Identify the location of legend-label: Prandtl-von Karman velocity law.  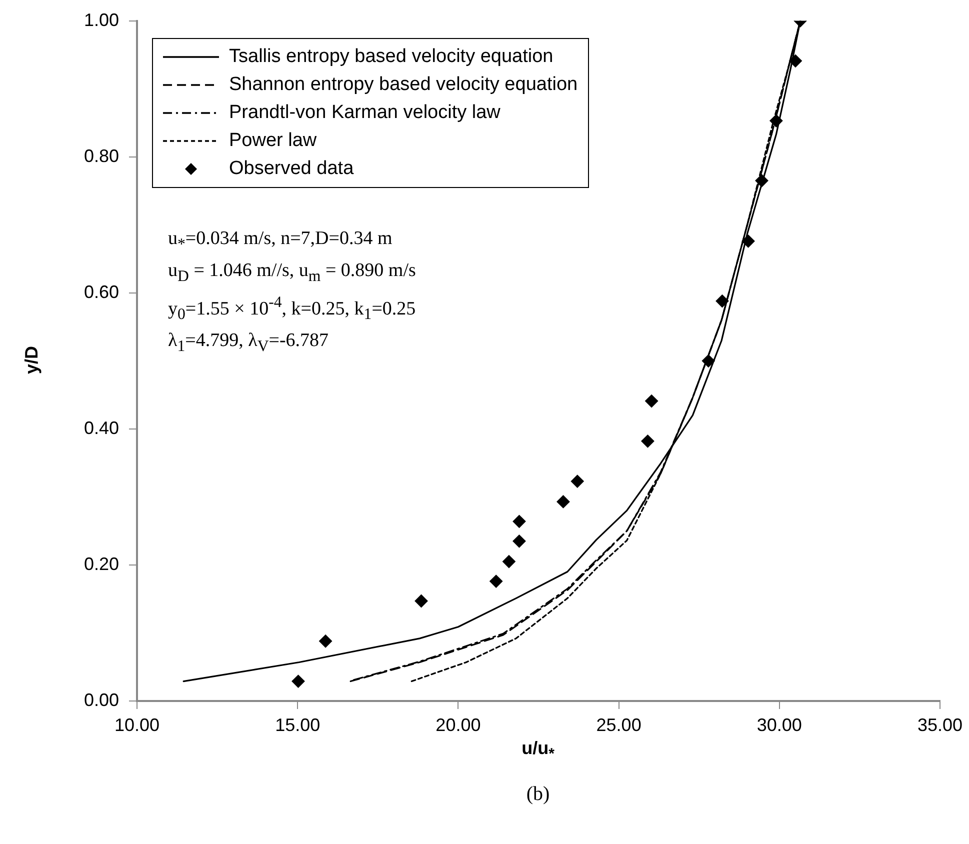
(364, 113).